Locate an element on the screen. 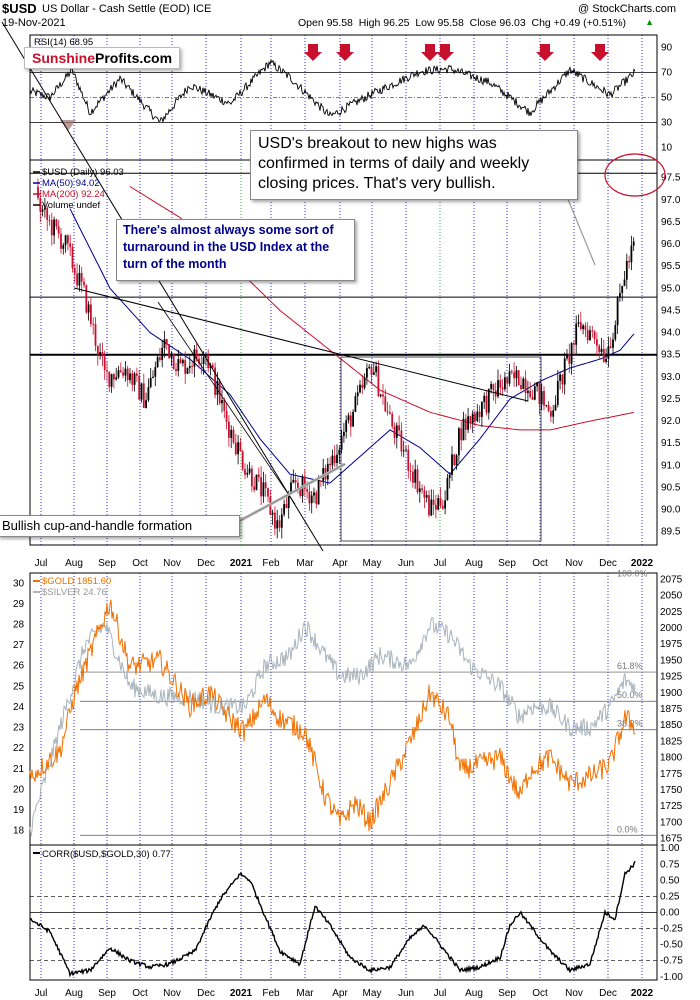  usd-legend-entry: MA(200) 92.24 is located at coordinates (73, 194).